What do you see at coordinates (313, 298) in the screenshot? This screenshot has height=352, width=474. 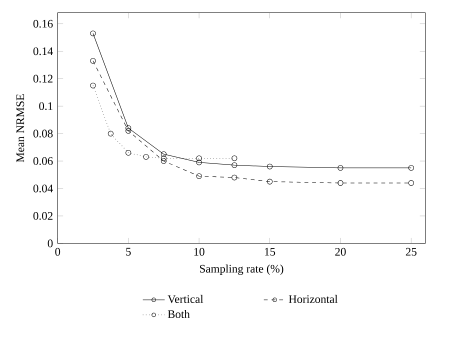 I see `legend-label: Horizontal` at bounding box center [313, 298].